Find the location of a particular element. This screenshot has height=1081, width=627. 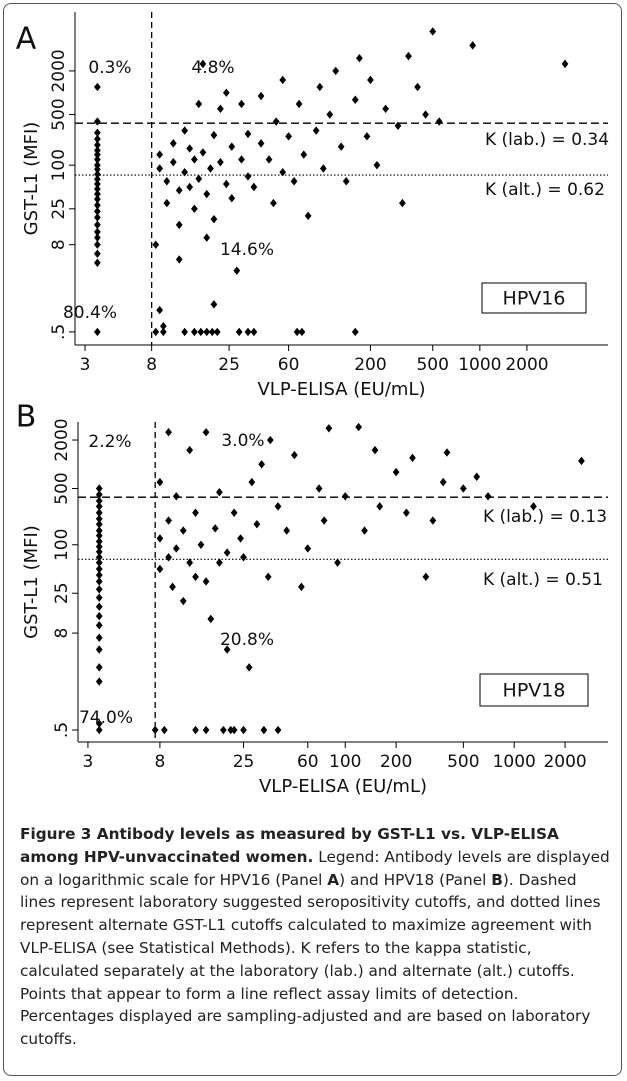

x-tick-label: 60 is located at coordinates (289, 365).